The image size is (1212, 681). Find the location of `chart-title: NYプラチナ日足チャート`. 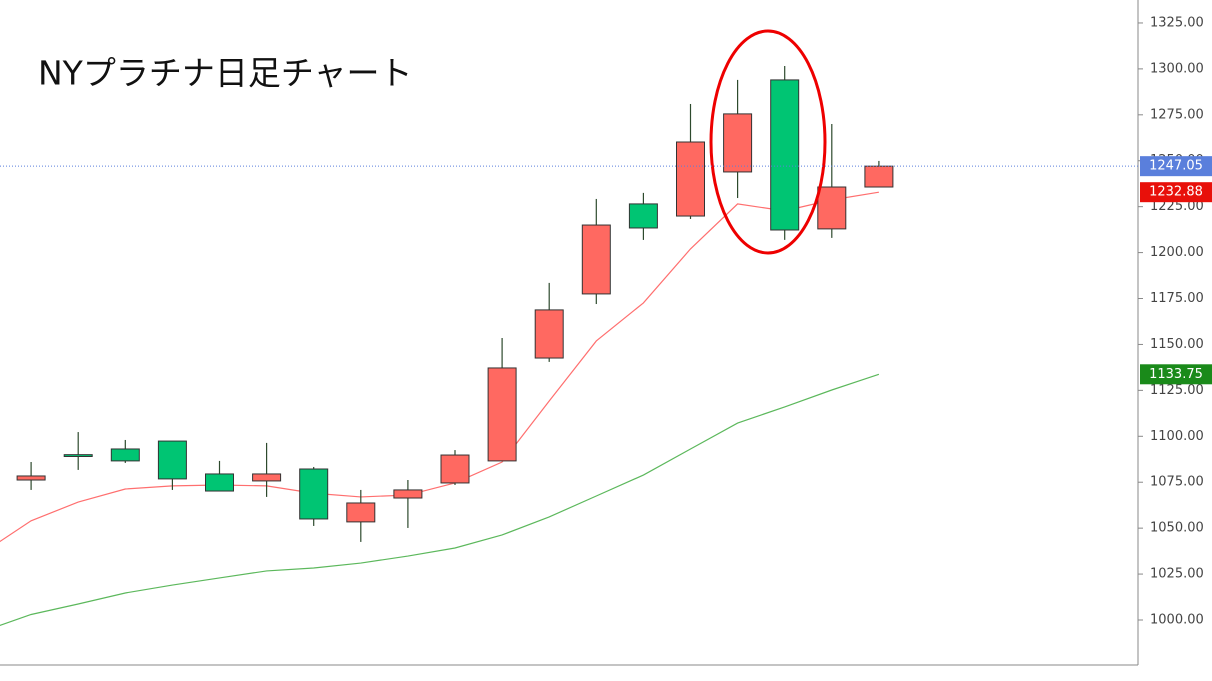

chart-title: NYプラチナ日足チャート is located at coordinates (225, 73).